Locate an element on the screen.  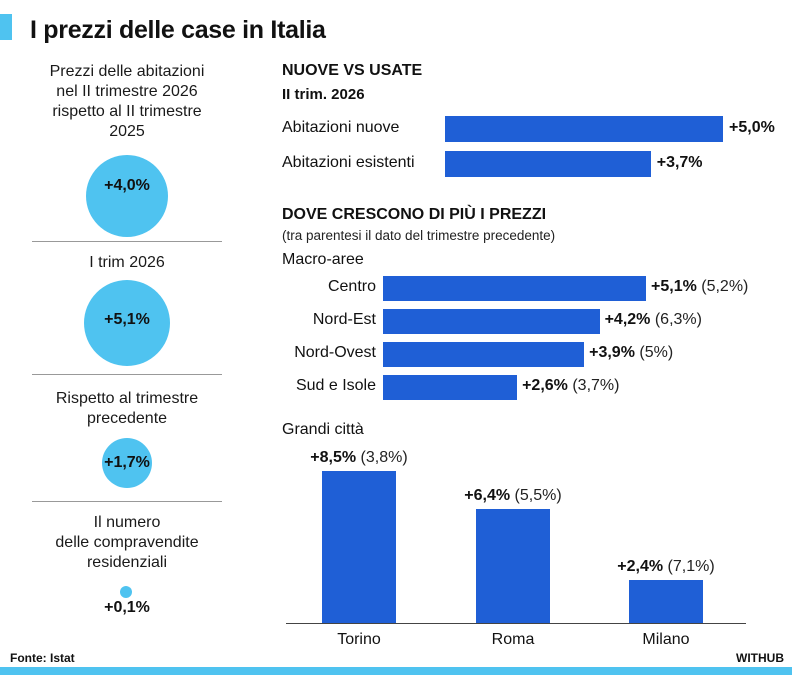
stat-sales-label-2: delle compravendite is located at coordinates (127, 542).